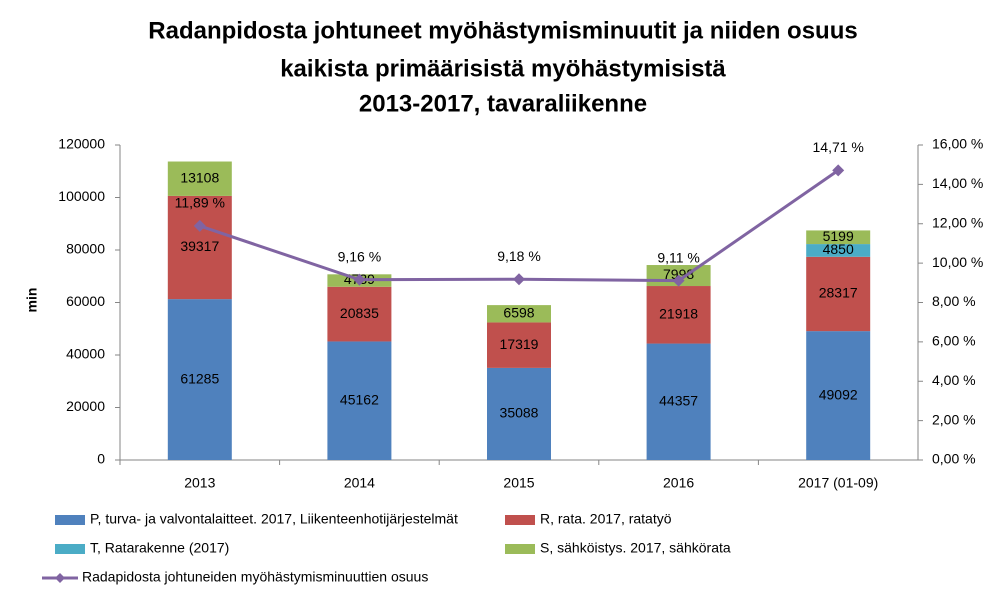 The width and height of the screenshot is (1007, 608). Describe the element at coordinates (81, 196) in the screenshot. I see `y-tick-label: 100000` at that location.